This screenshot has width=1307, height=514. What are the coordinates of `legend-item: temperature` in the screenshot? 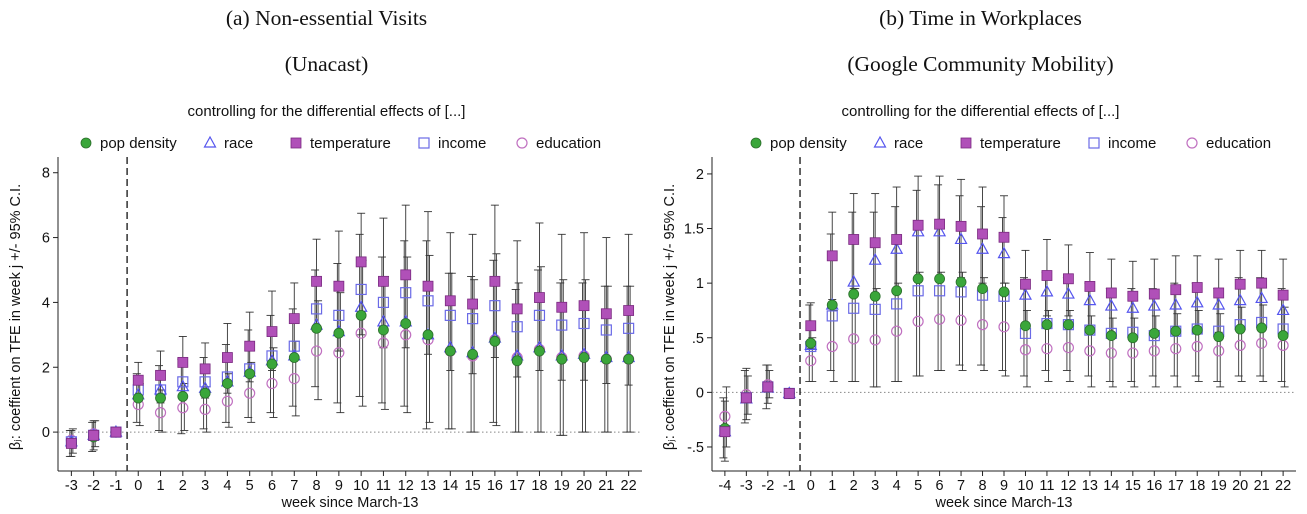 It's located at (1010, 143).